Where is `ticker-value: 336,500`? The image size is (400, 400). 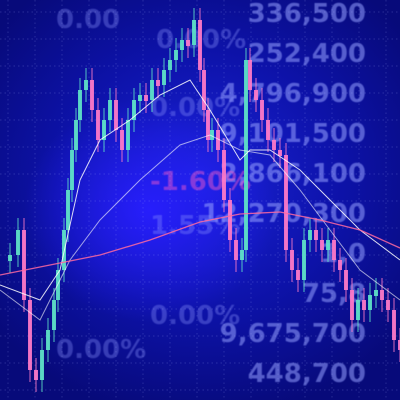 ticker-value: 336,500 is located at coordinates (306, 14).